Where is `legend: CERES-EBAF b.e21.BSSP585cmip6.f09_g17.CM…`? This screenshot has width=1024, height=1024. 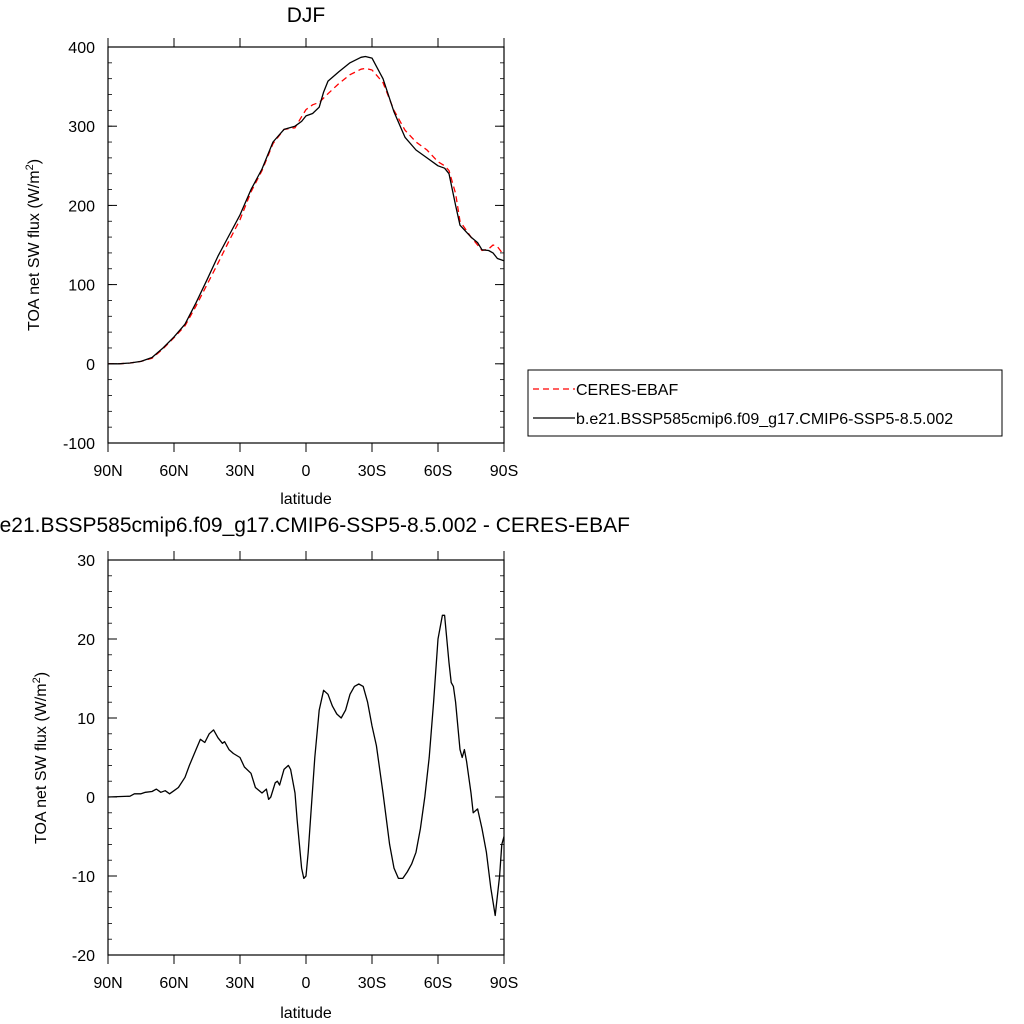 legend: CERES-EBAF b.e21.BSSP585cmip6.f09_g17.CM… is located at coordinates (765, 403).